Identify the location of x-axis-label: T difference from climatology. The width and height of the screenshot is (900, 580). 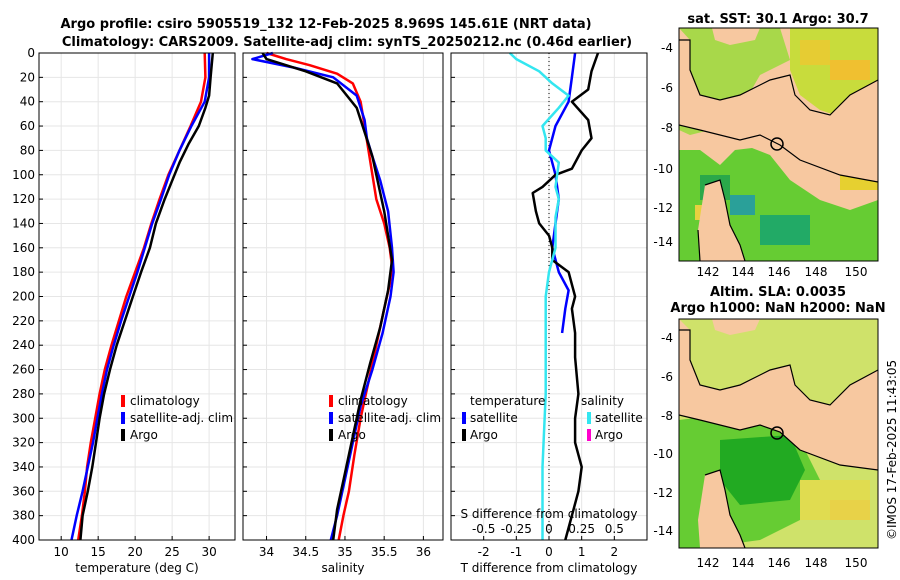
(549, 568).